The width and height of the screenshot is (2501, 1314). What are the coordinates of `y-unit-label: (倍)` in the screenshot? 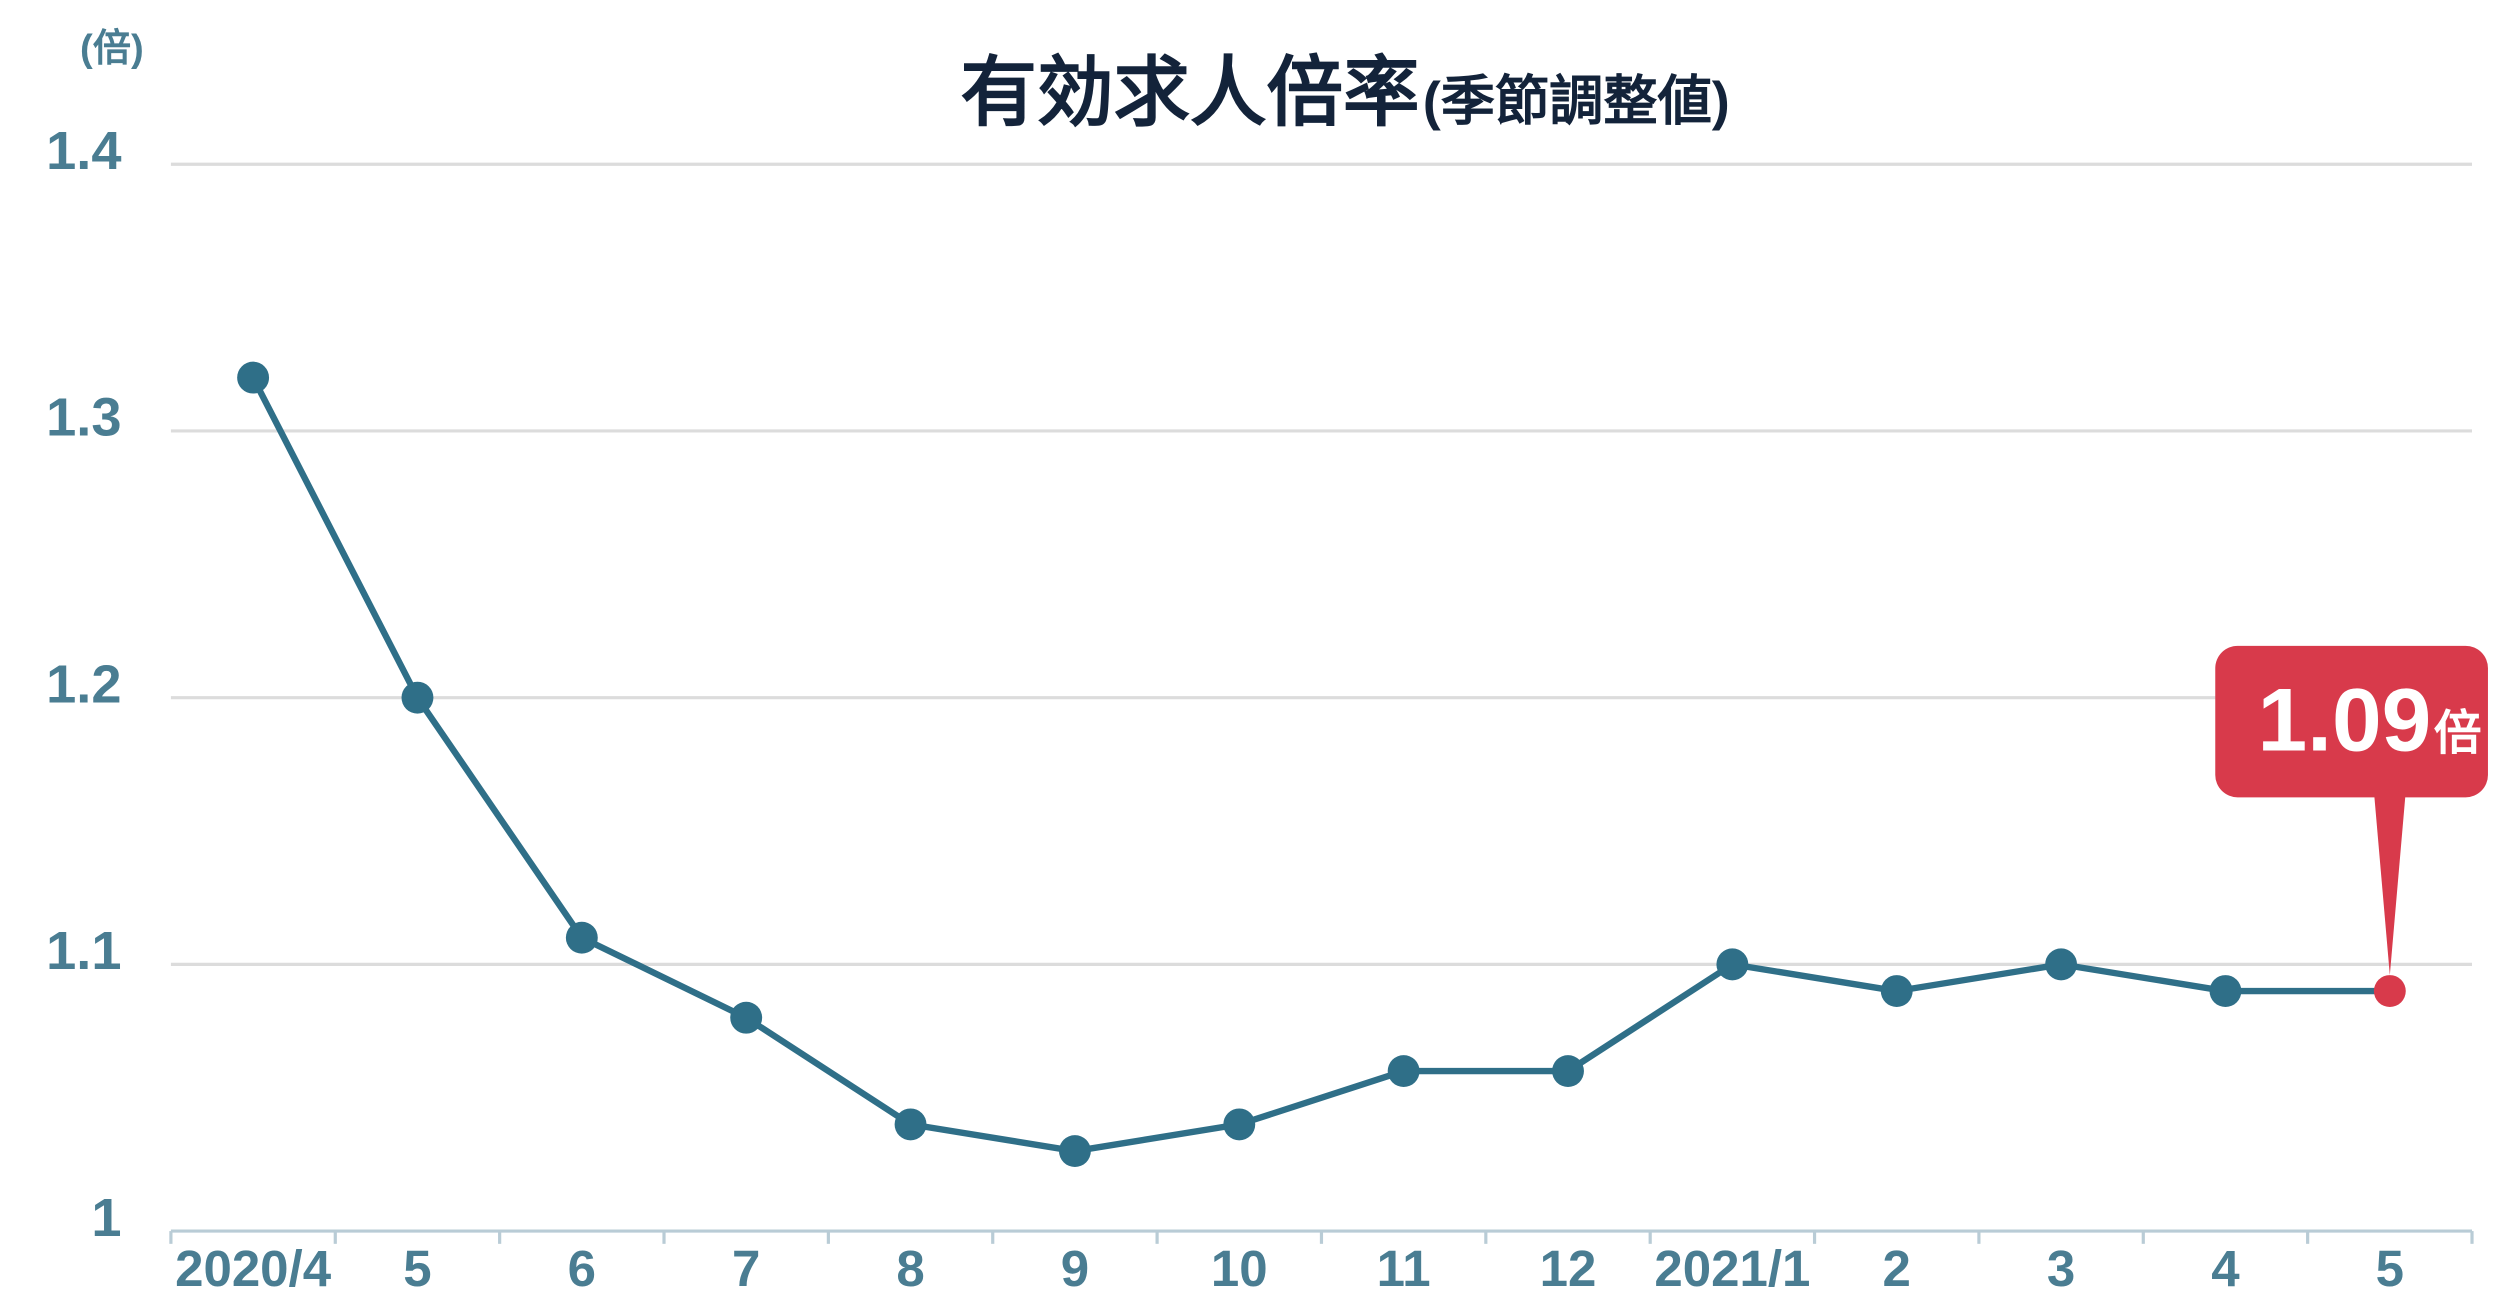 It's located at (112, 48).